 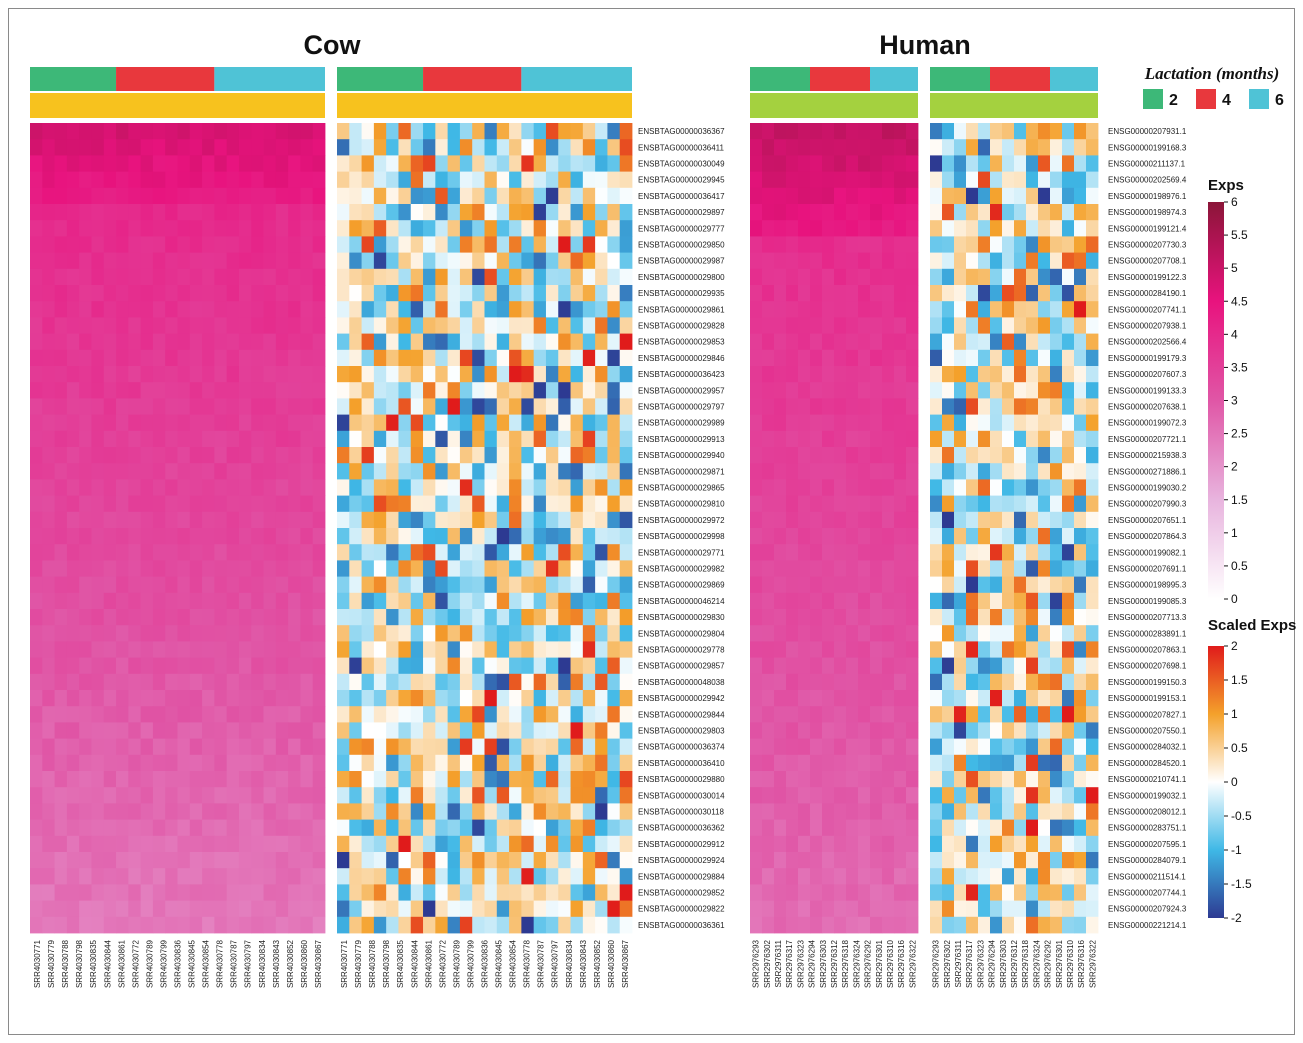 I want to click on gene-label: ENSG00000207595.1, so click(x=1147, y=844).